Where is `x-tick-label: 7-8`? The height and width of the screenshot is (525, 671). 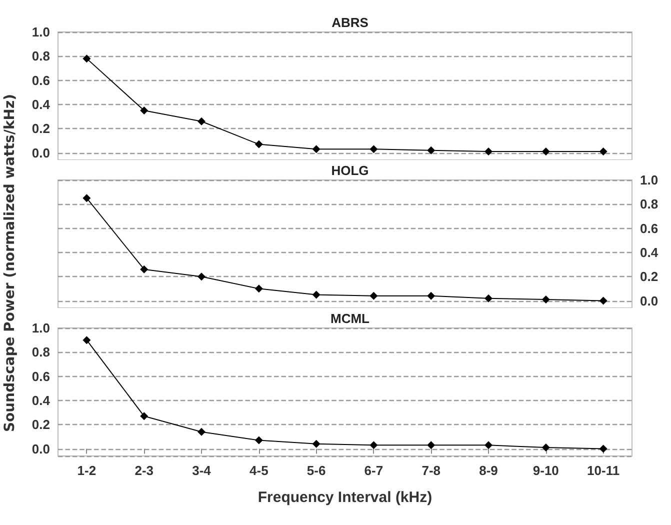 x-tick-label: 7-8 is located at coordinates (431, 470).